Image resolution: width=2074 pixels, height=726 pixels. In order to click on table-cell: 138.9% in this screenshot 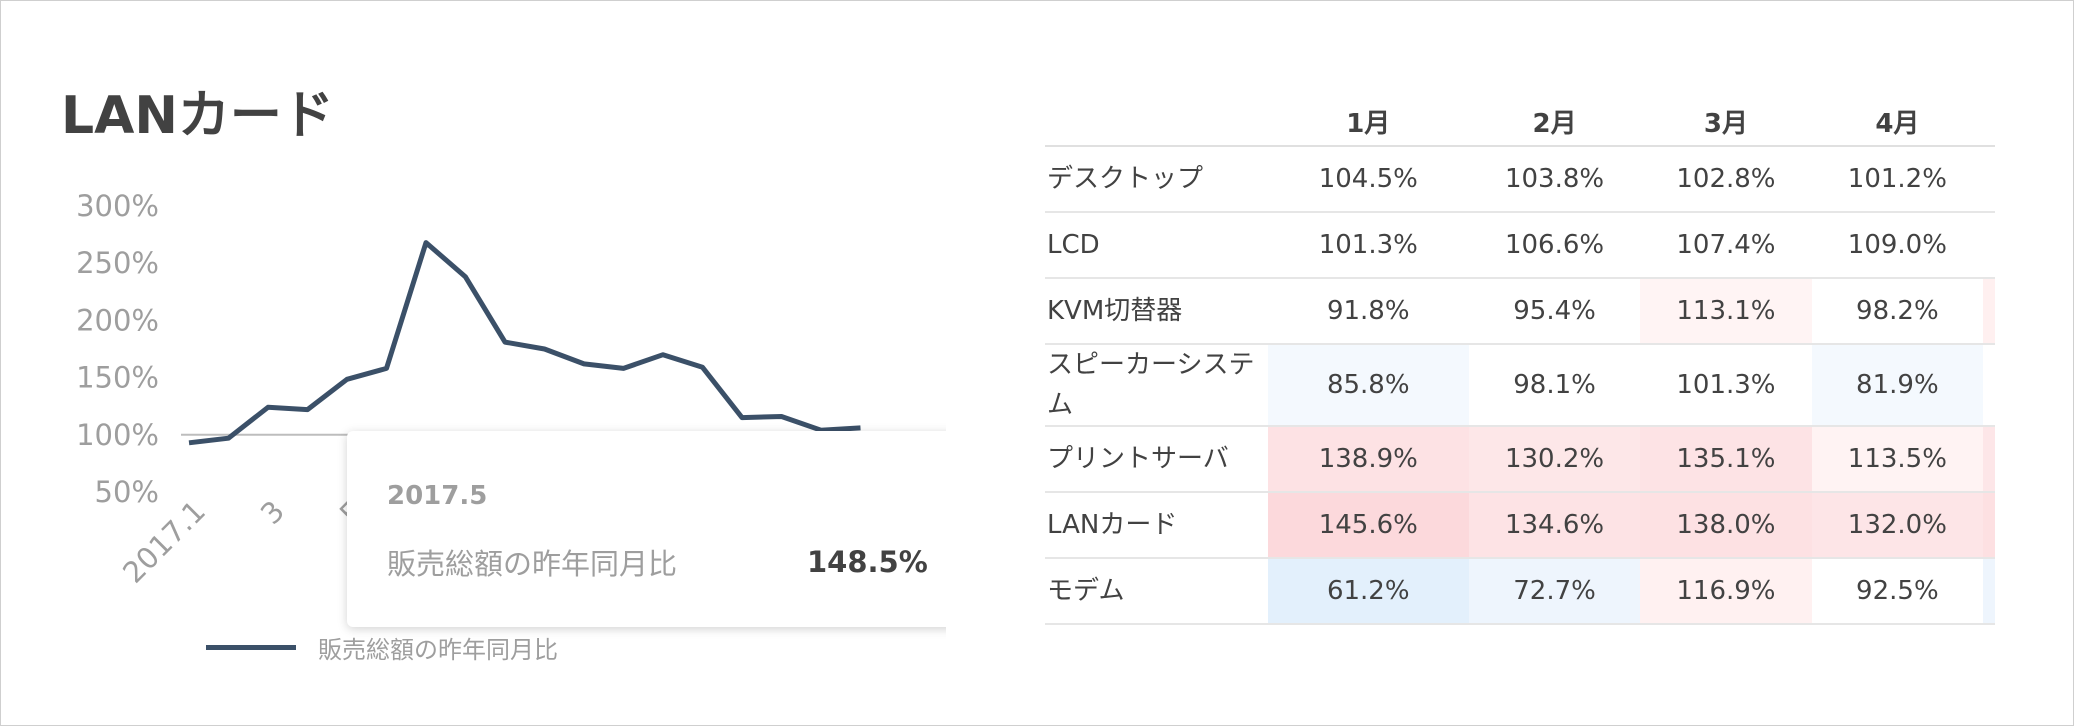, I will do `click(1368, 459)`.